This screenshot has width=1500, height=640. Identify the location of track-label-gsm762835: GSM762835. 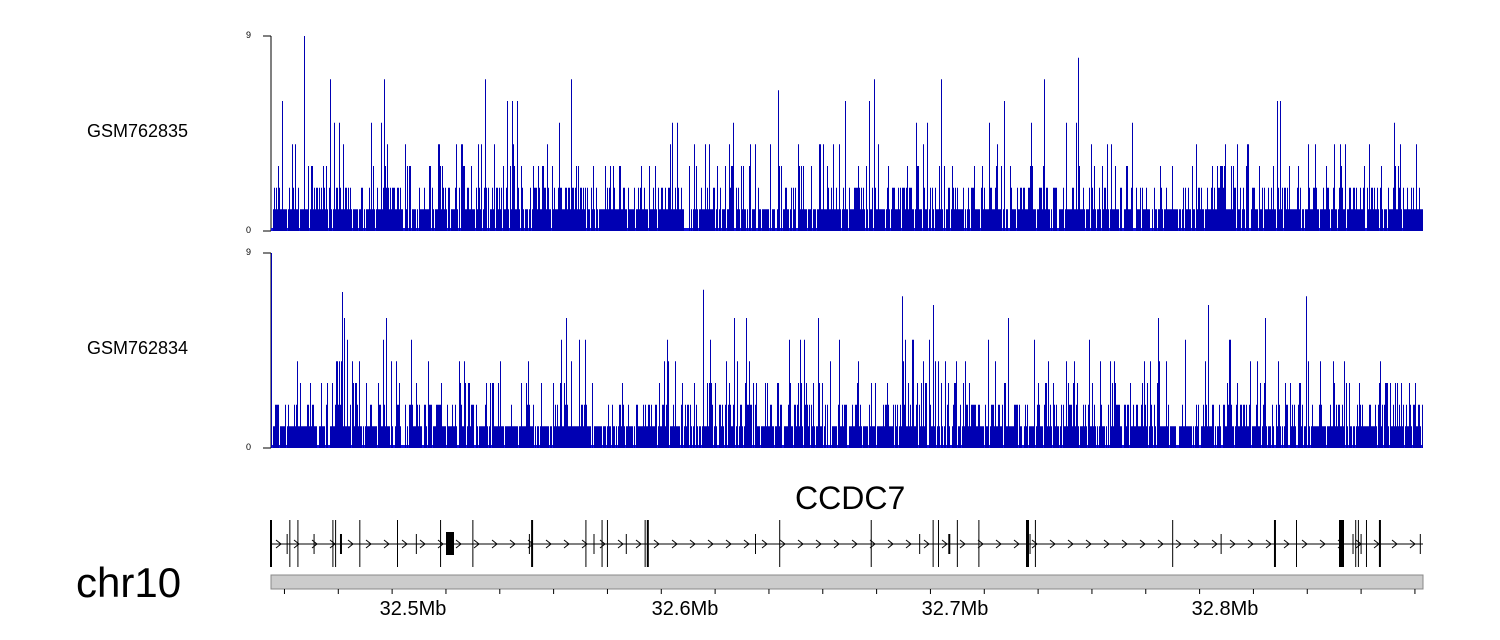
(138, 131).